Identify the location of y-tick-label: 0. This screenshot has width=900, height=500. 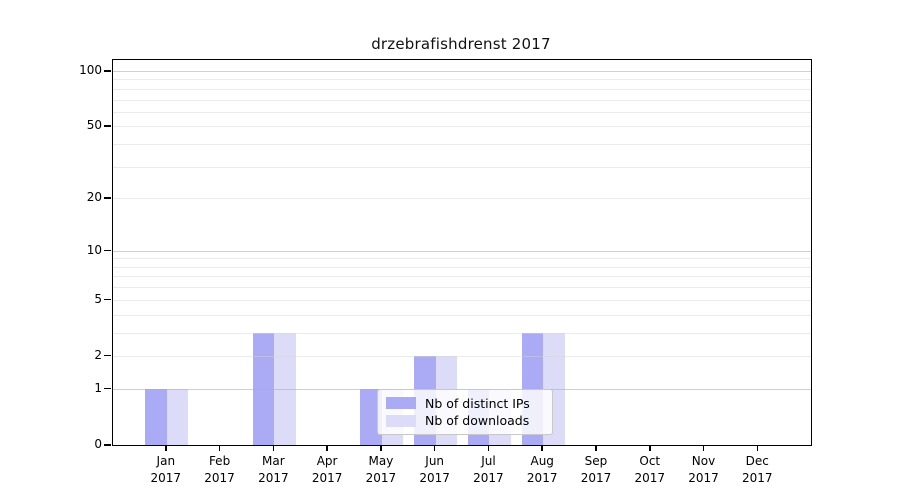
(98, 444).